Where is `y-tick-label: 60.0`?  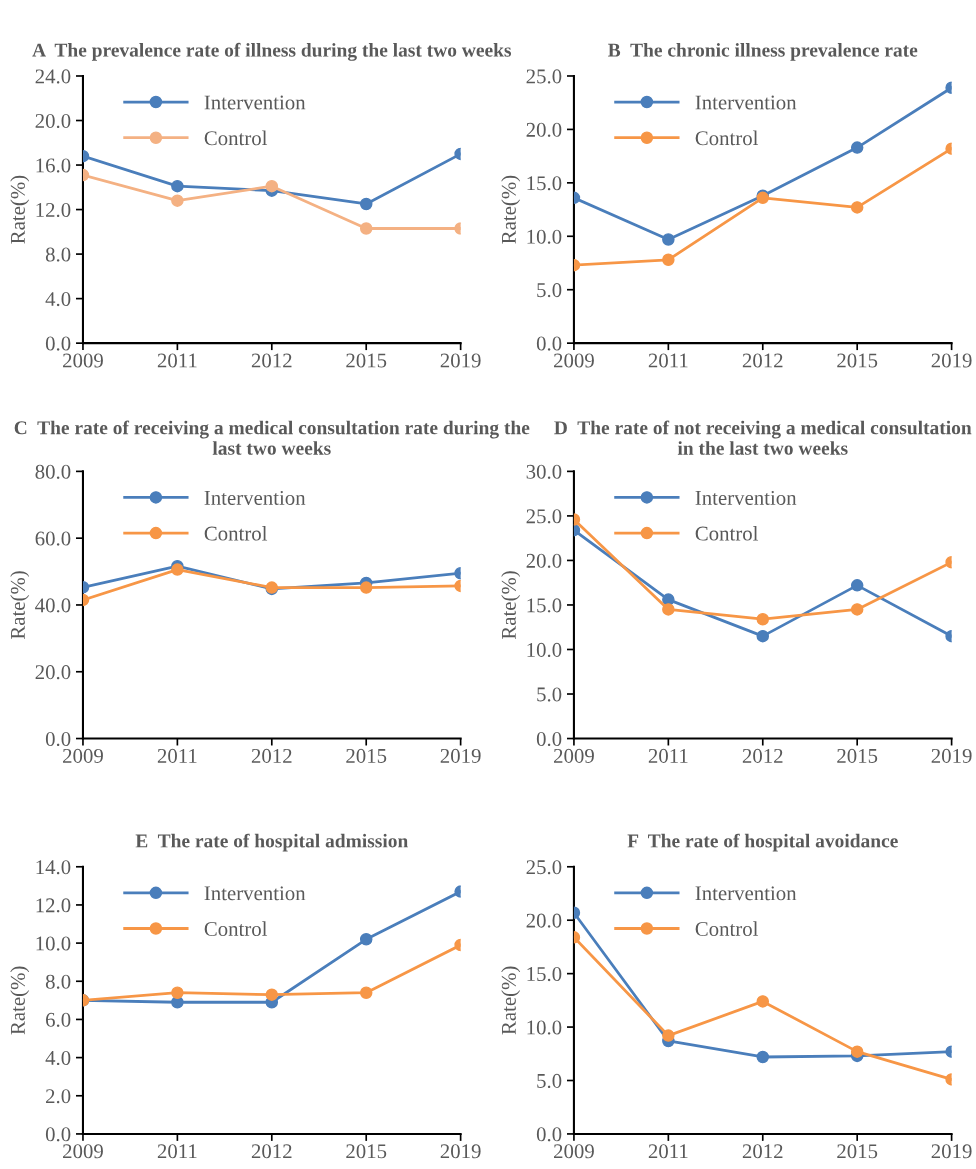 y-tick-label: 60.0 is located at coordinates (53, 538).